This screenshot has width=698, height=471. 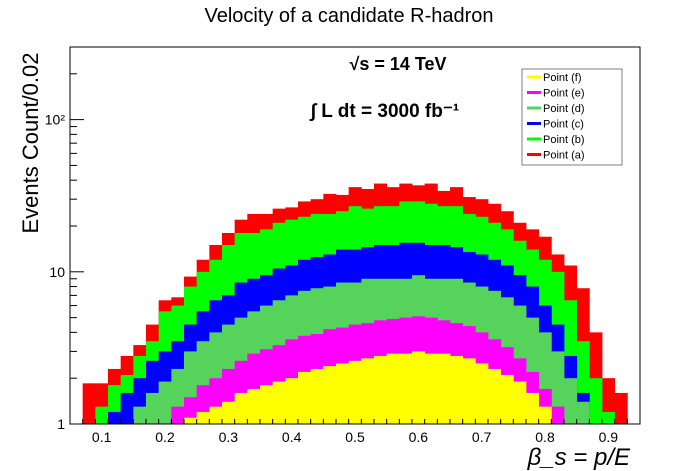 I want to click on chart-title: Velocity of a candidate R-hadron, so click(x=348, y=16).